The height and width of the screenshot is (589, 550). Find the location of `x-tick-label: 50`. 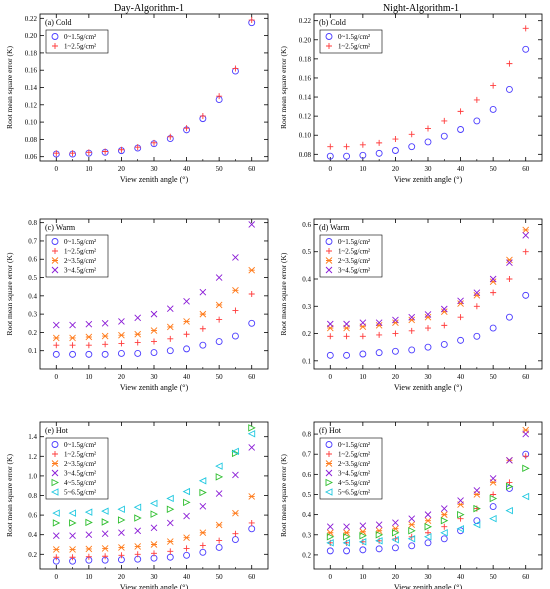

x-tick-label: 50 is located at coordinates (494, 169).